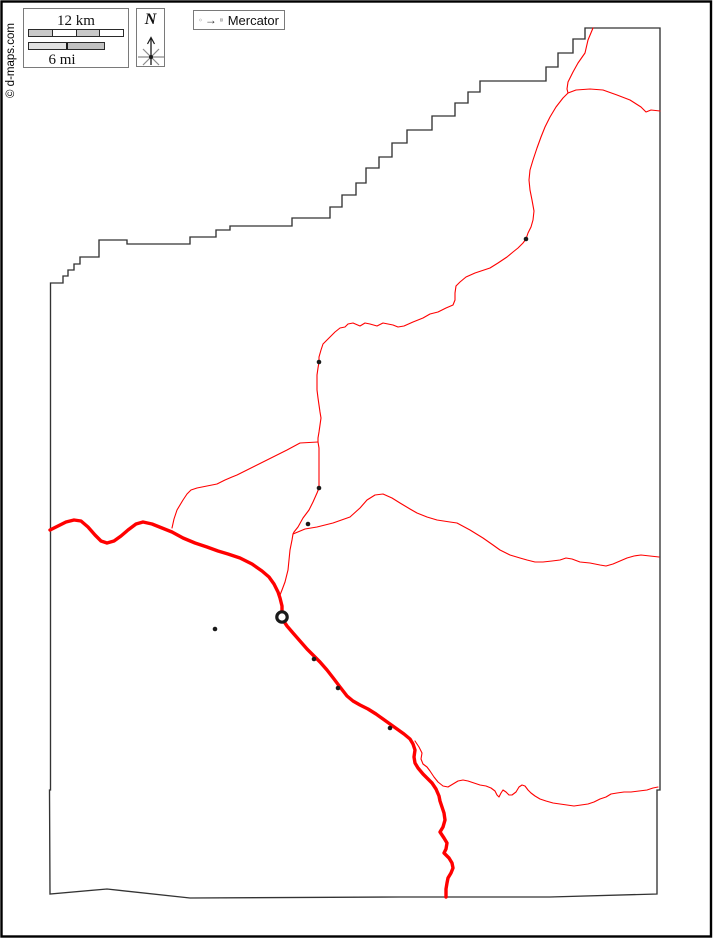 This screenshot has height=941, width=713. I want to click on county-seat-marker, so click(282, 617).